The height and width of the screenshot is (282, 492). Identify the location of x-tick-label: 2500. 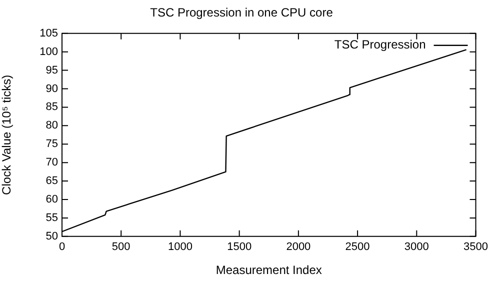
(357, 247).